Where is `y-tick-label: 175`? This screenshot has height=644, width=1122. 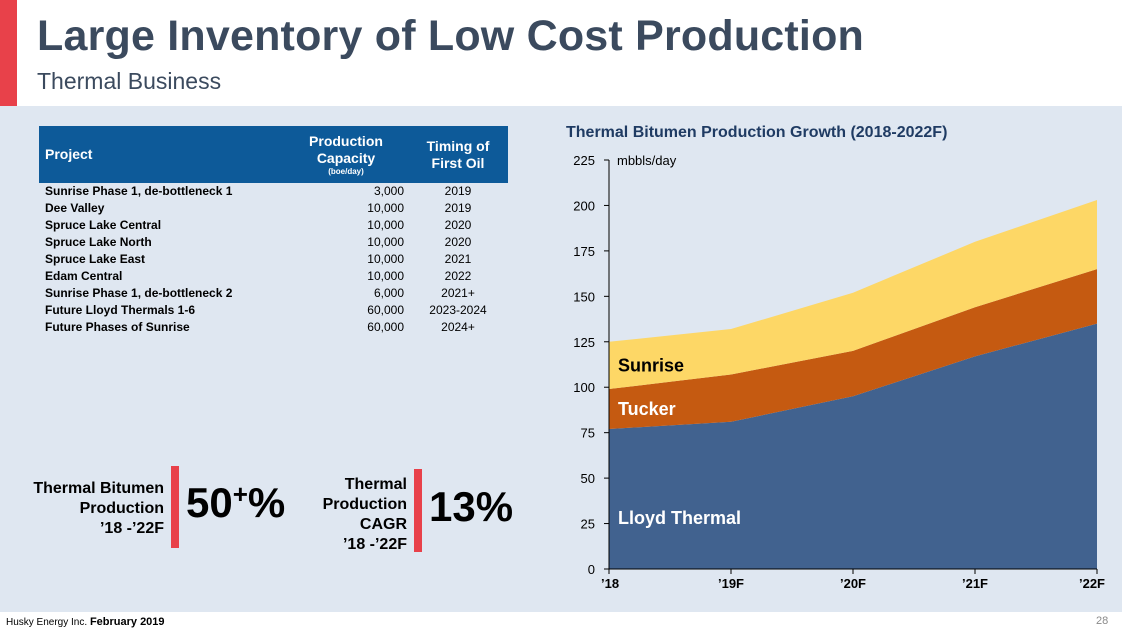
y-tick-label: 175 is located at coordinates (584, 251).